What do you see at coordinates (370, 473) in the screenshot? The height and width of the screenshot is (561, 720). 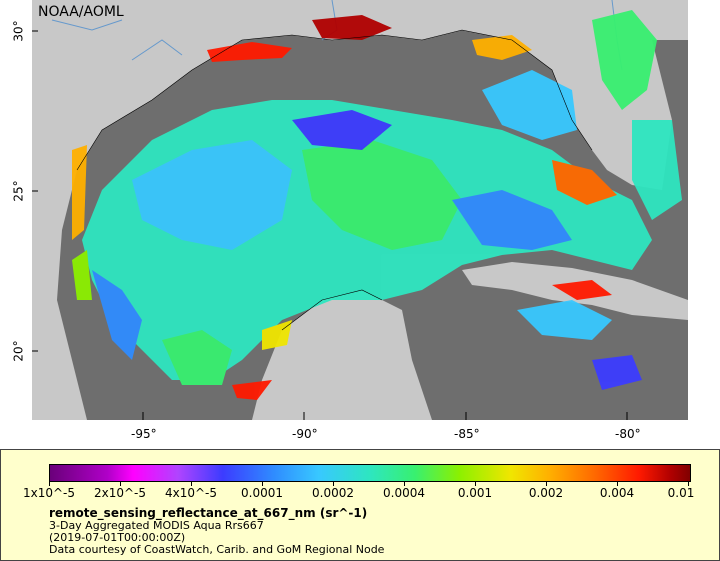 I see `colorbar` at bounding box center [370, 473].